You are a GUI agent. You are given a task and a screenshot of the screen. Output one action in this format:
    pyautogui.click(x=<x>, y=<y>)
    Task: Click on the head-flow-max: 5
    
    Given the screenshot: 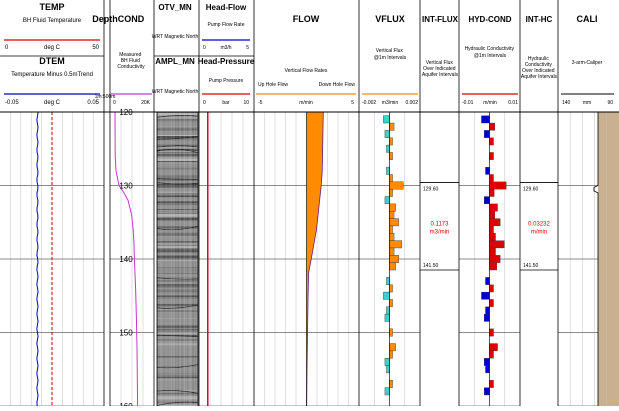 What is the action you would take?
    pyautogui.click(x=247, y=48)
    